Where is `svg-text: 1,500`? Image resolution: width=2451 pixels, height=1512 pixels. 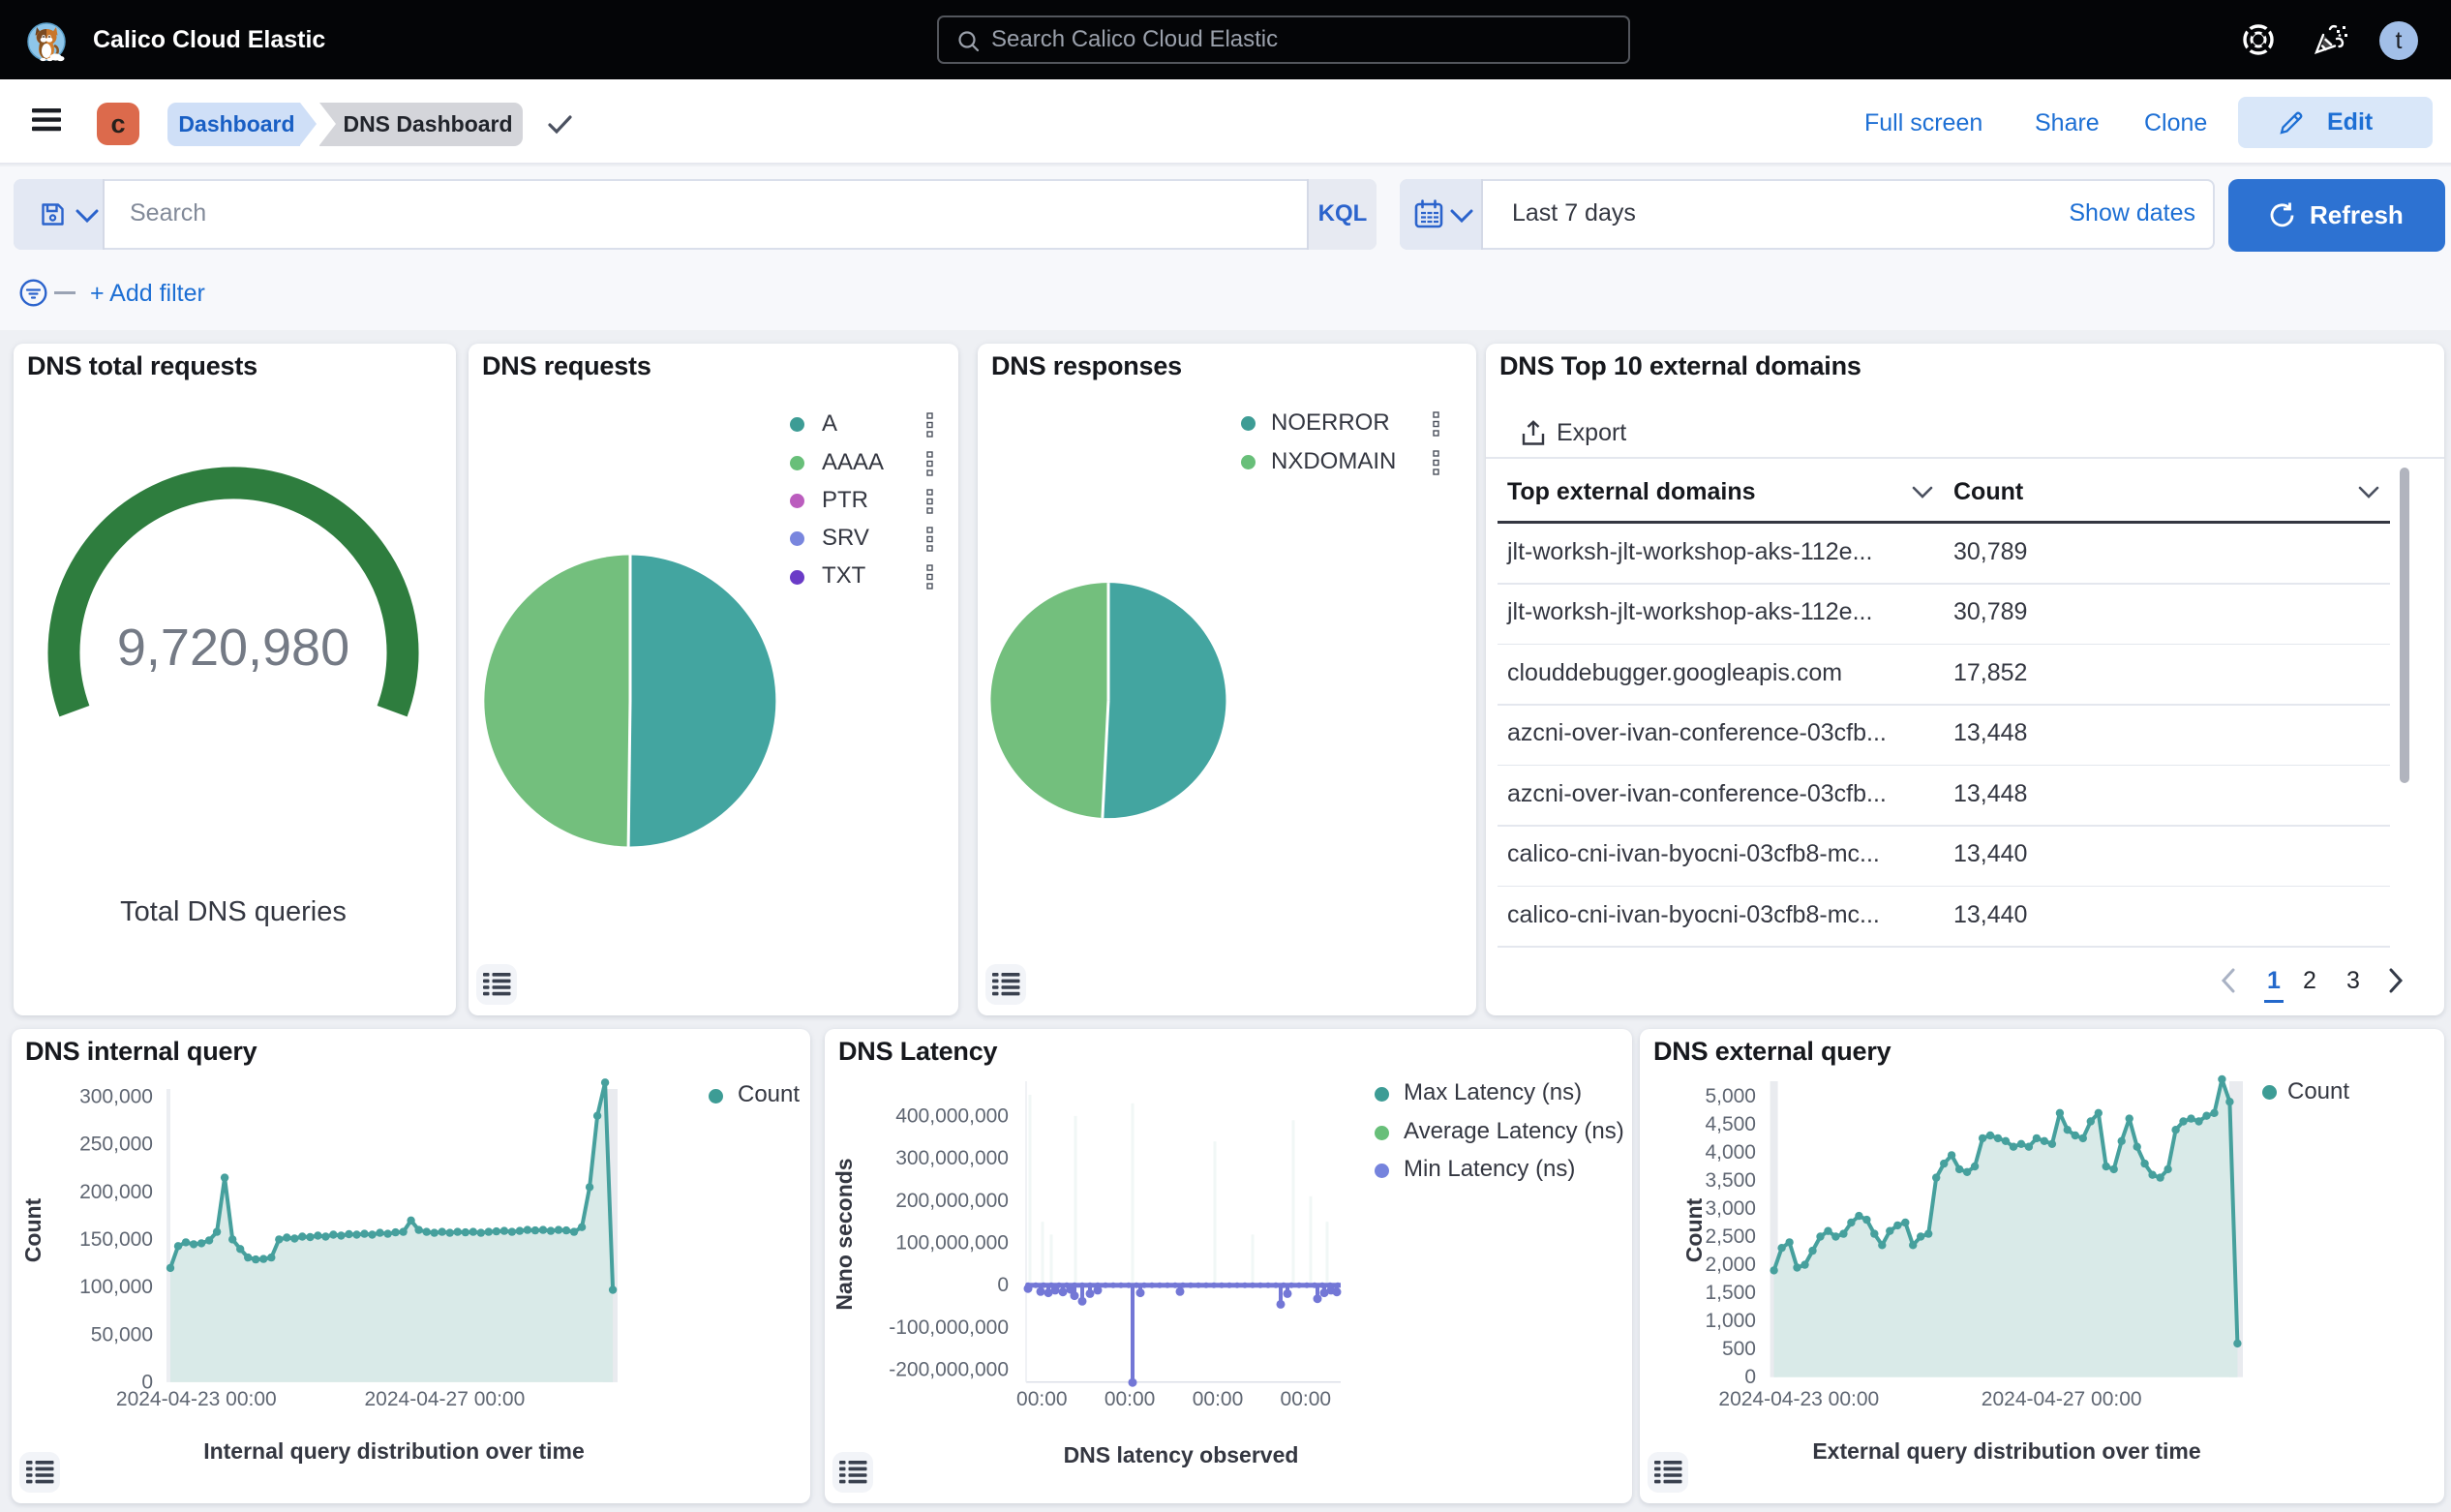
svg-text: 1,500 is located at coordinates (1730, 1293).